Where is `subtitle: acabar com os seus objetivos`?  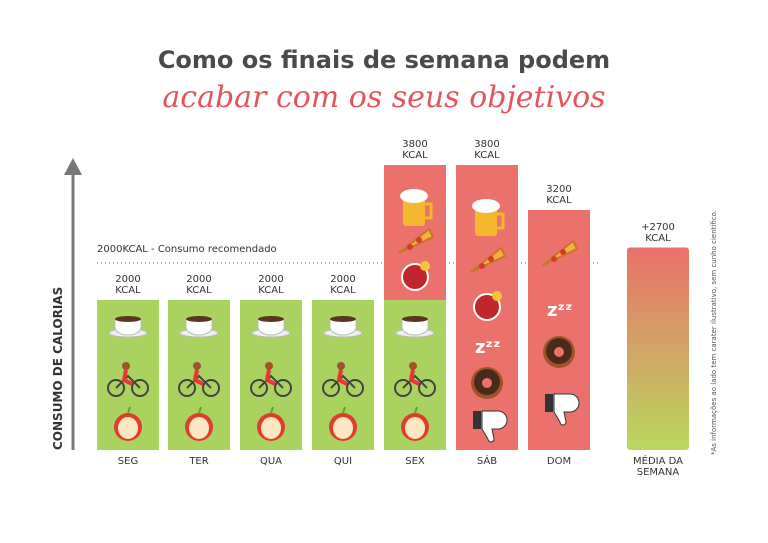 subtitle: acabar com os seus objetivos is located at coordinates (384, 97).